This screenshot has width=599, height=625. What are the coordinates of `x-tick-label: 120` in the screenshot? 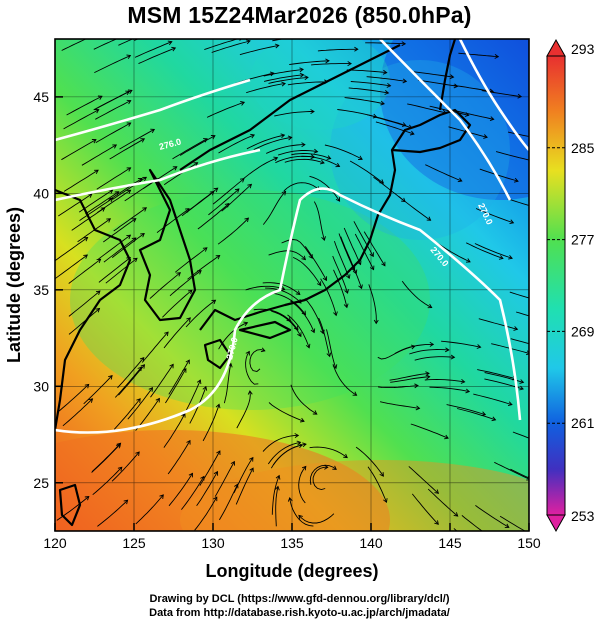 It's located at (55, 543).